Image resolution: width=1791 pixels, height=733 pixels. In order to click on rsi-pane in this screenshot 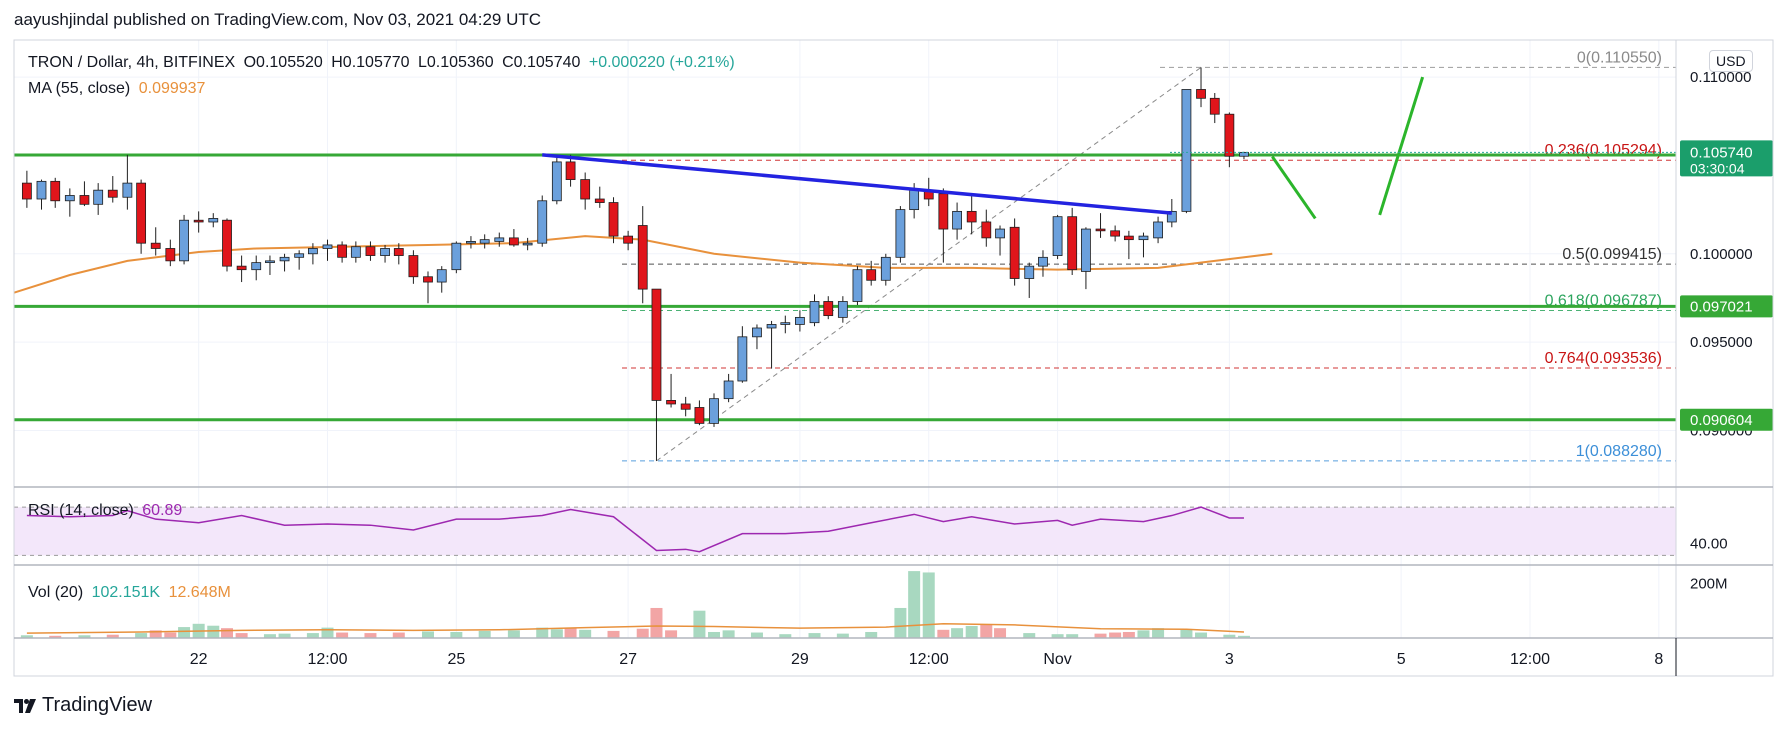, I will do `click(845, 531)`.